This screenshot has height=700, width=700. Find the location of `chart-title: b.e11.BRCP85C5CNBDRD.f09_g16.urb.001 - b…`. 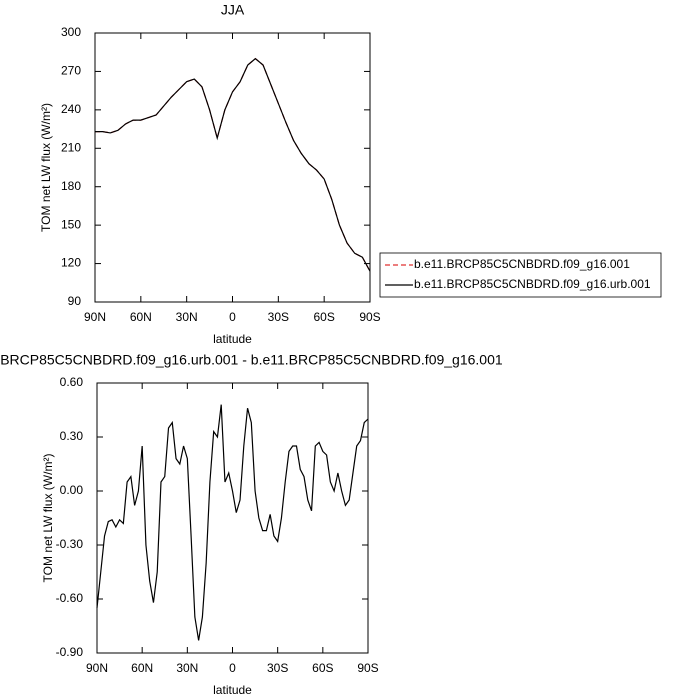

chart-title: b.e11.BRCP85C5CNBDRD.f09_g16.urb.001 - b… is located at coordinates (251, 360).